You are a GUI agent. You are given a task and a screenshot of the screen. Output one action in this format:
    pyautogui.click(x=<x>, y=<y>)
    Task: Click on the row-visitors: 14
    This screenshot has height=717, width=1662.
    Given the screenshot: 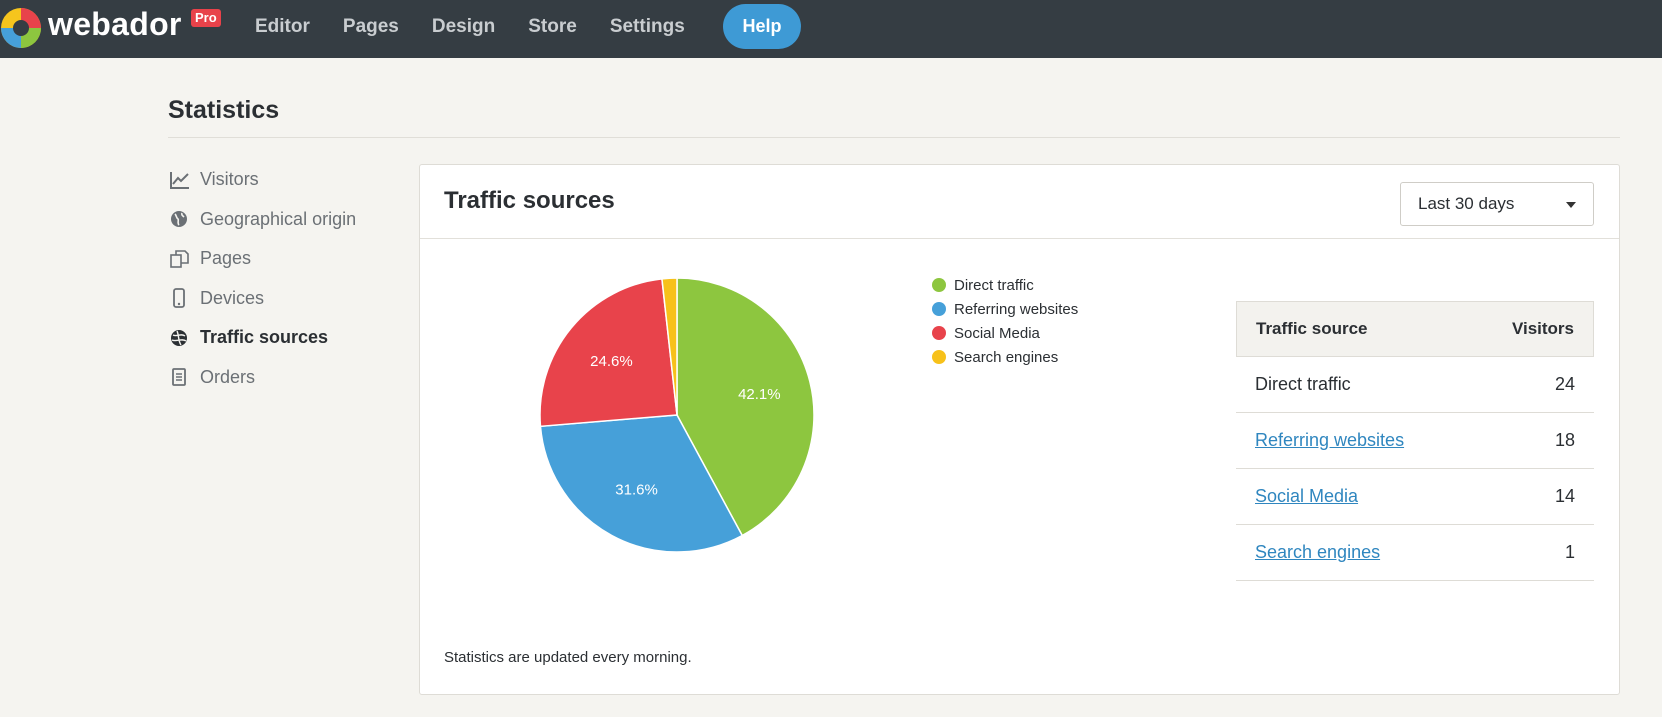 What is the action you would take?
    pyautogui.click(x=1564, y=496)
    